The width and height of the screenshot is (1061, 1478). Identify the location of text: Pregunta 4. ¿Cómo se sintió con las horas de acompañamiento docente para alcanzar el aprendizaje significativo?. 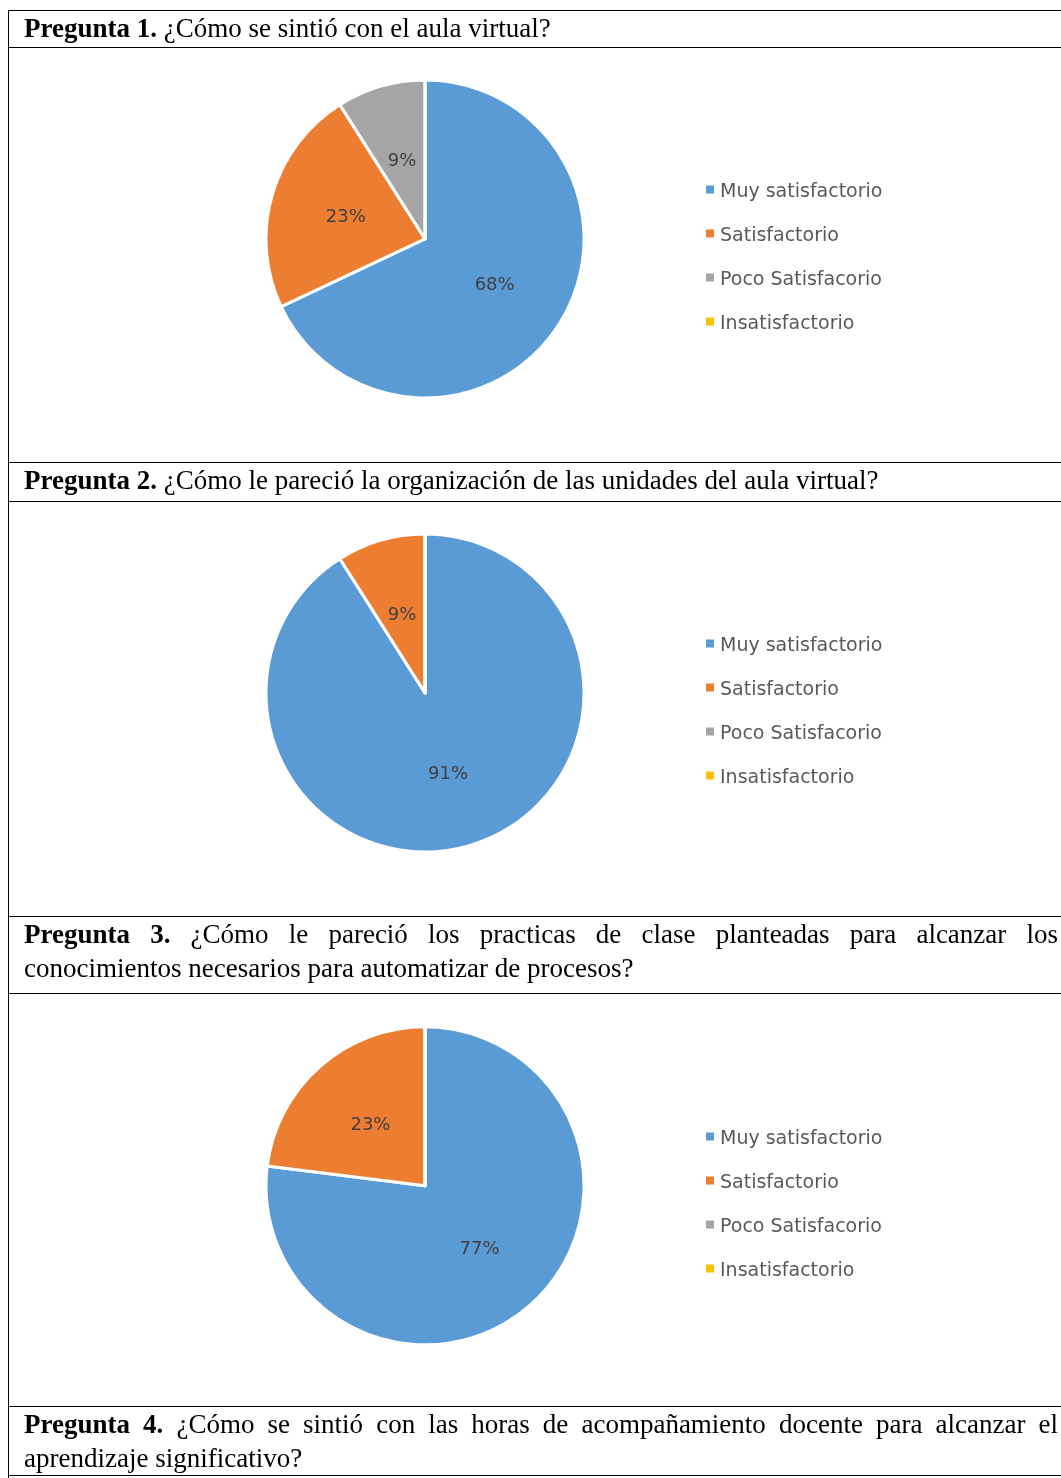
(535, 1441).